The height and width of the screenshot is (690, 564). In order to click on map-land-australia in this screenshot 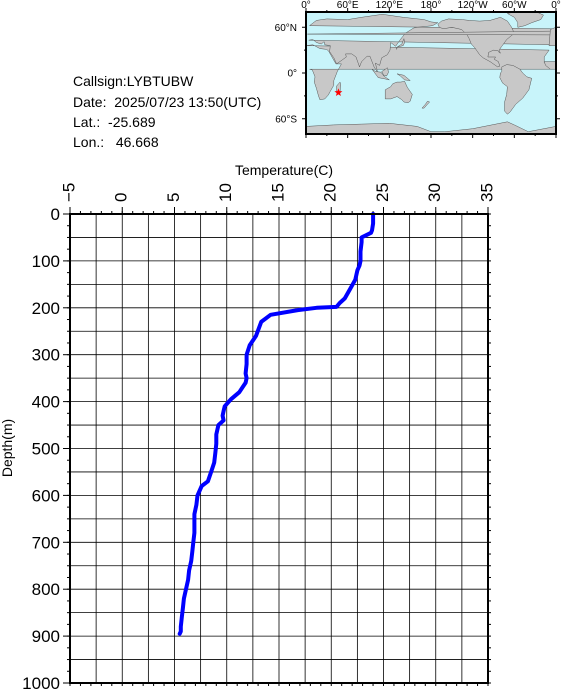, I will do `click(398, 92)`.